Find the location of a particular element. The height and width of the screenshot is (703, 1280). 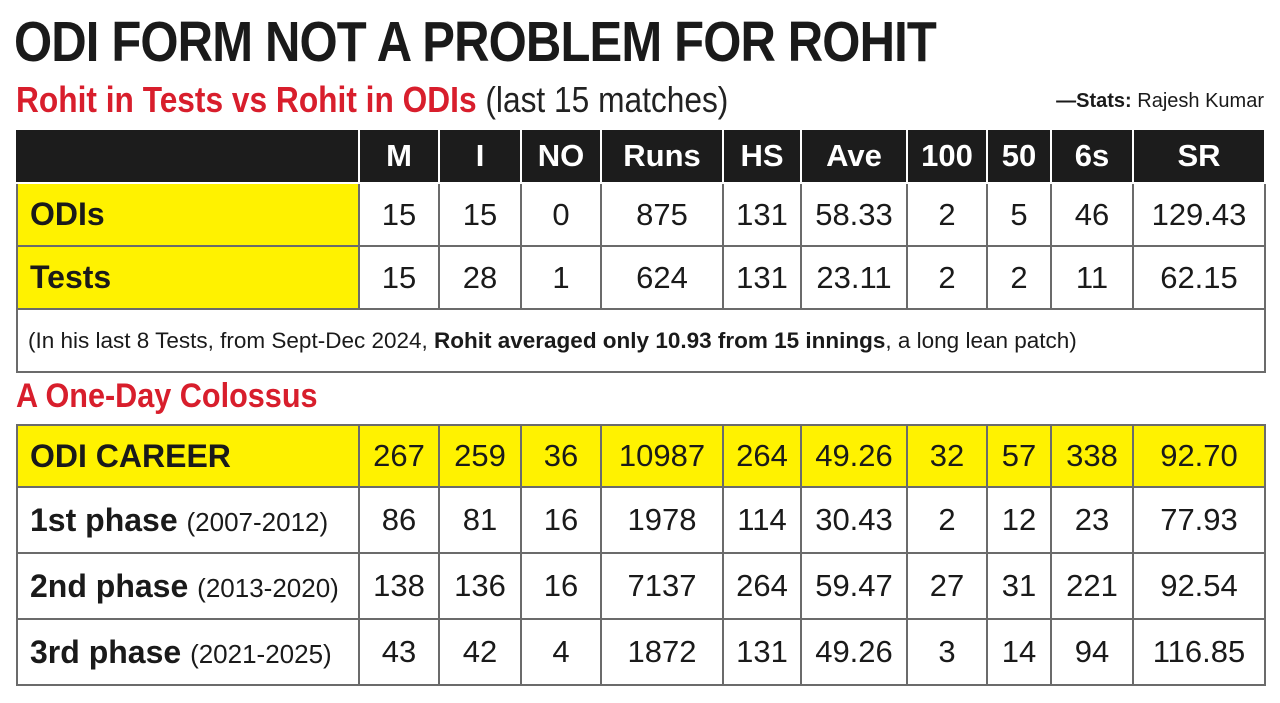

phase-name: 3rd phase is located at coordinates (106, 651).